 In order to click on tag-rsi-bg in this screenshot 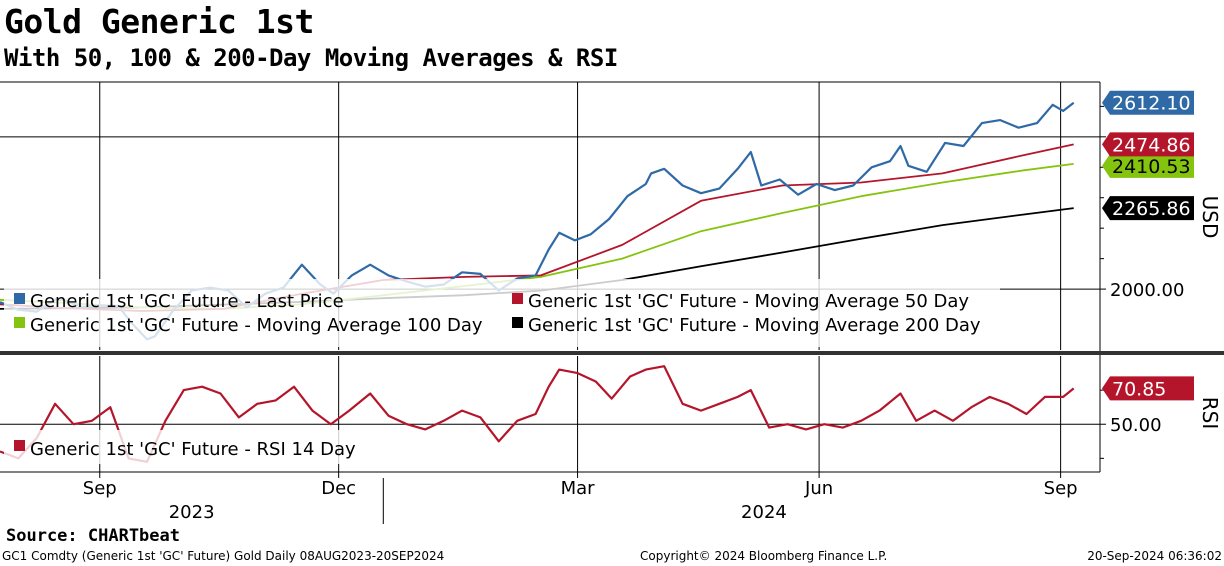, I will do `click(1148, 388)`.